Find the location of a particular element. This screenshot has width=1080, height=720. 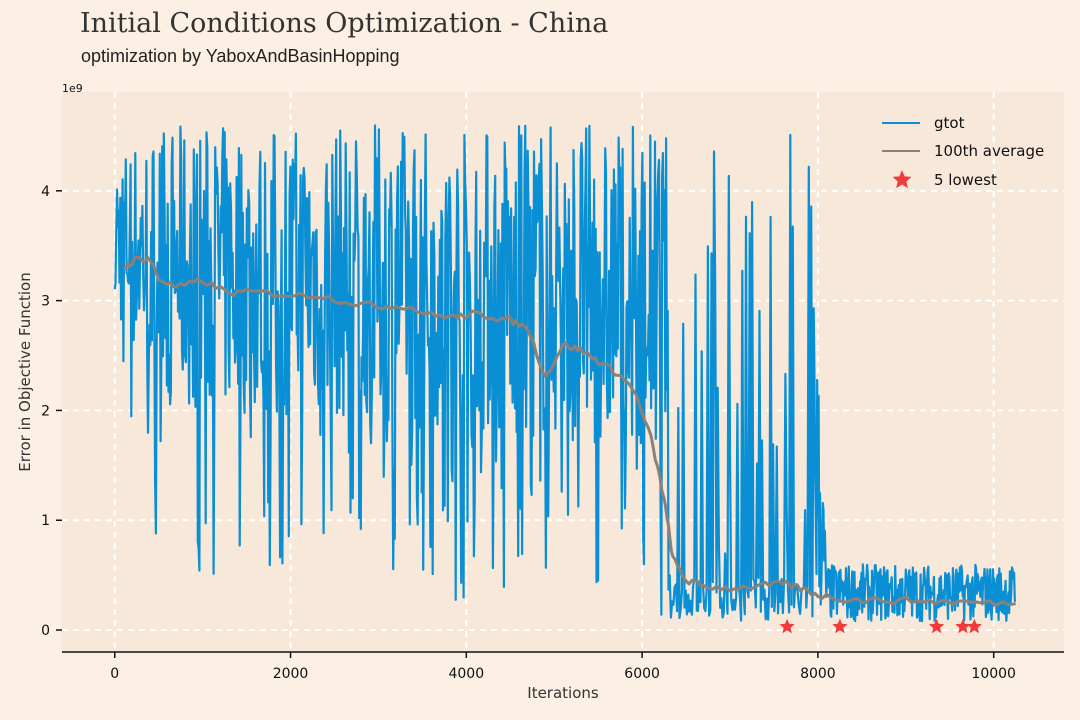

y-tick-label: 2 is located at coordinates (45, 411).